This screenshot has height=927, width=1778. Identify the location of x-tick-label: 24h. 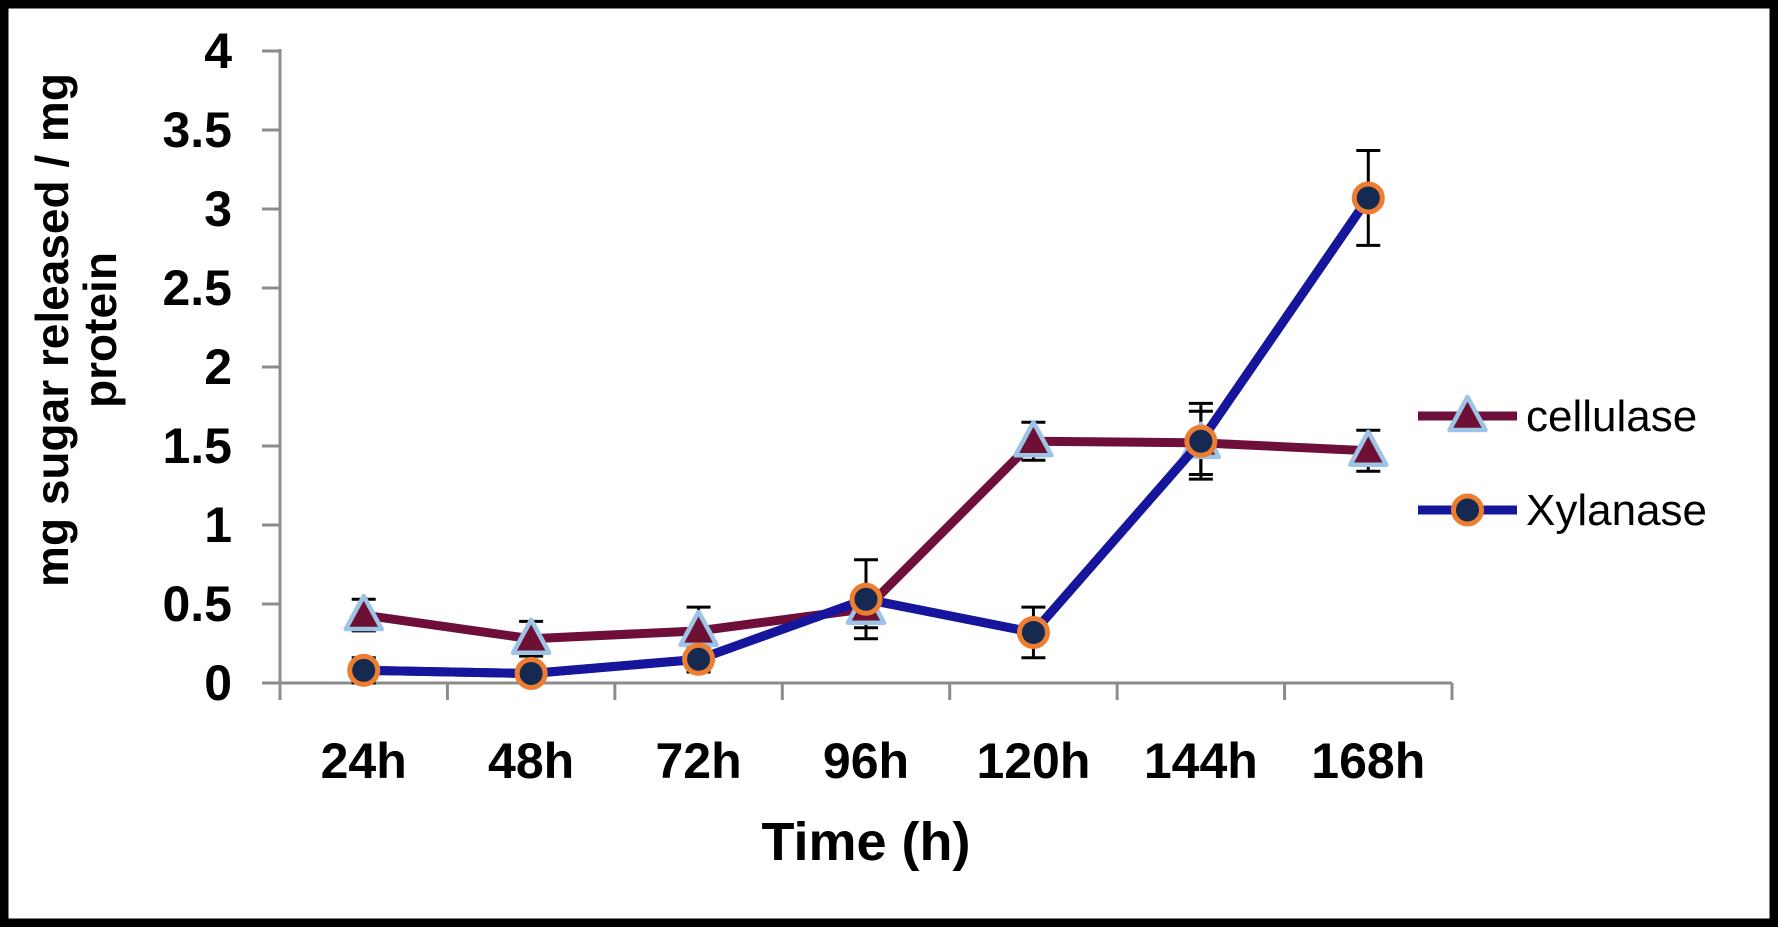
(364, 761).